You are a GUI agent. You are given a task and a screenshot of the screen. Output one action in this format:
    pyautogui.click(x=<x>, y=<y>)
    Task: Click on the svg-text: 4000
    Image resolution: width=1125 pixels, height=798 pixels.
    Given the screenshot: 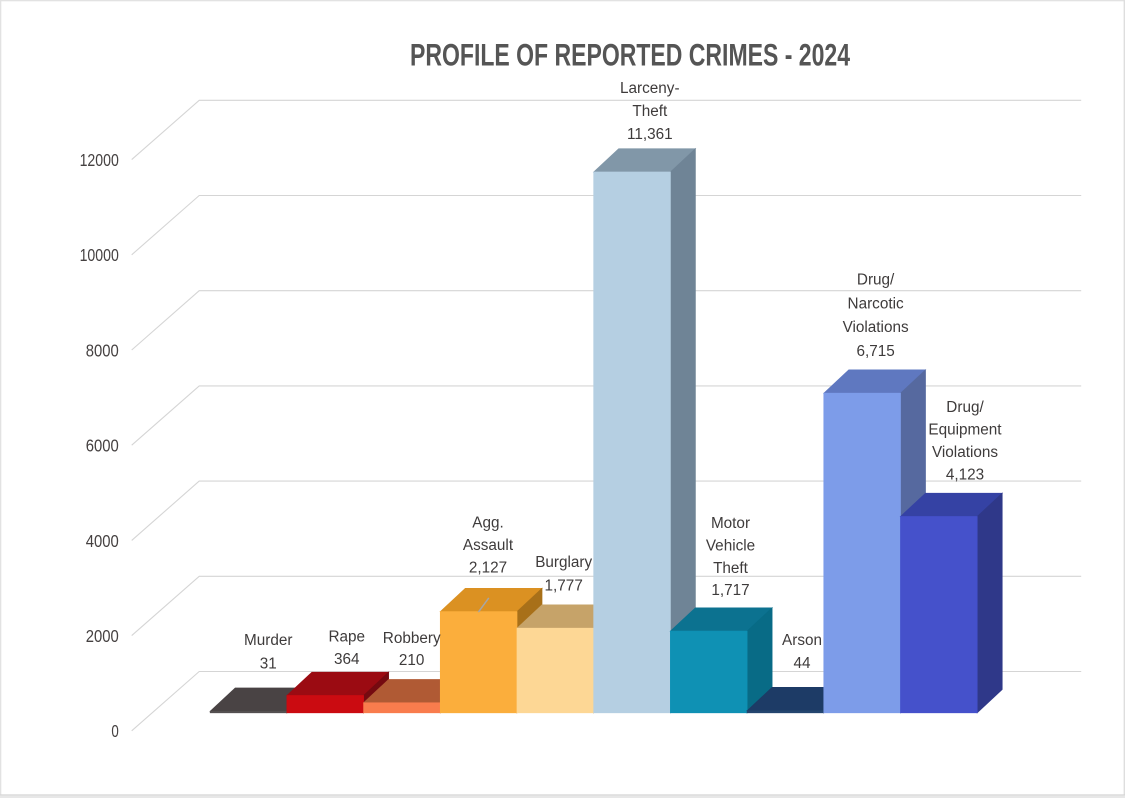 What is the action you would take?
    pyautogui.click(x=102, y=541)
    